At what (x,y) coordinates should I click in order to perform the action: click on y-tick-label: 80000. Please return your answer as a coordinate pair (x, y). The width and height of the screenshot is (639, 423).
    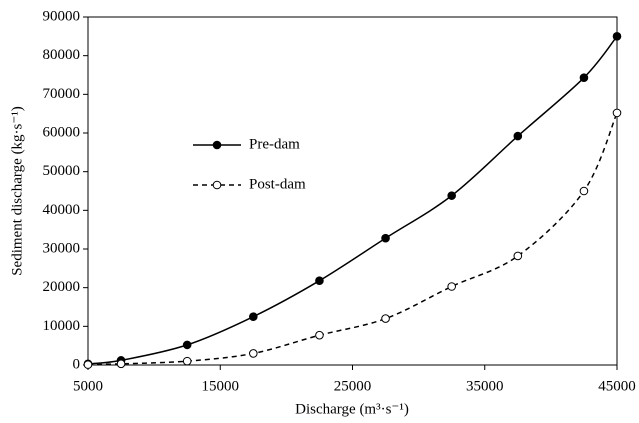
    Looking at the image, I should click on (62, 55).